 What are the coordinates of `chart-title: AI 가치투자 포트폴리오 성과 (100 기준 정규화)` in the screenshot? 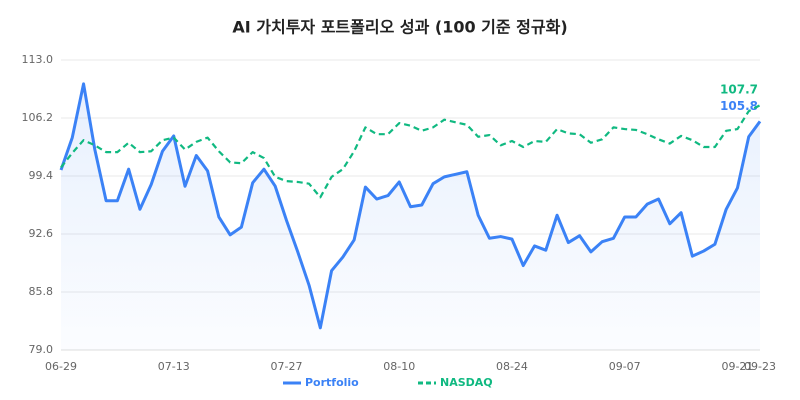 It's located at (399, 27).